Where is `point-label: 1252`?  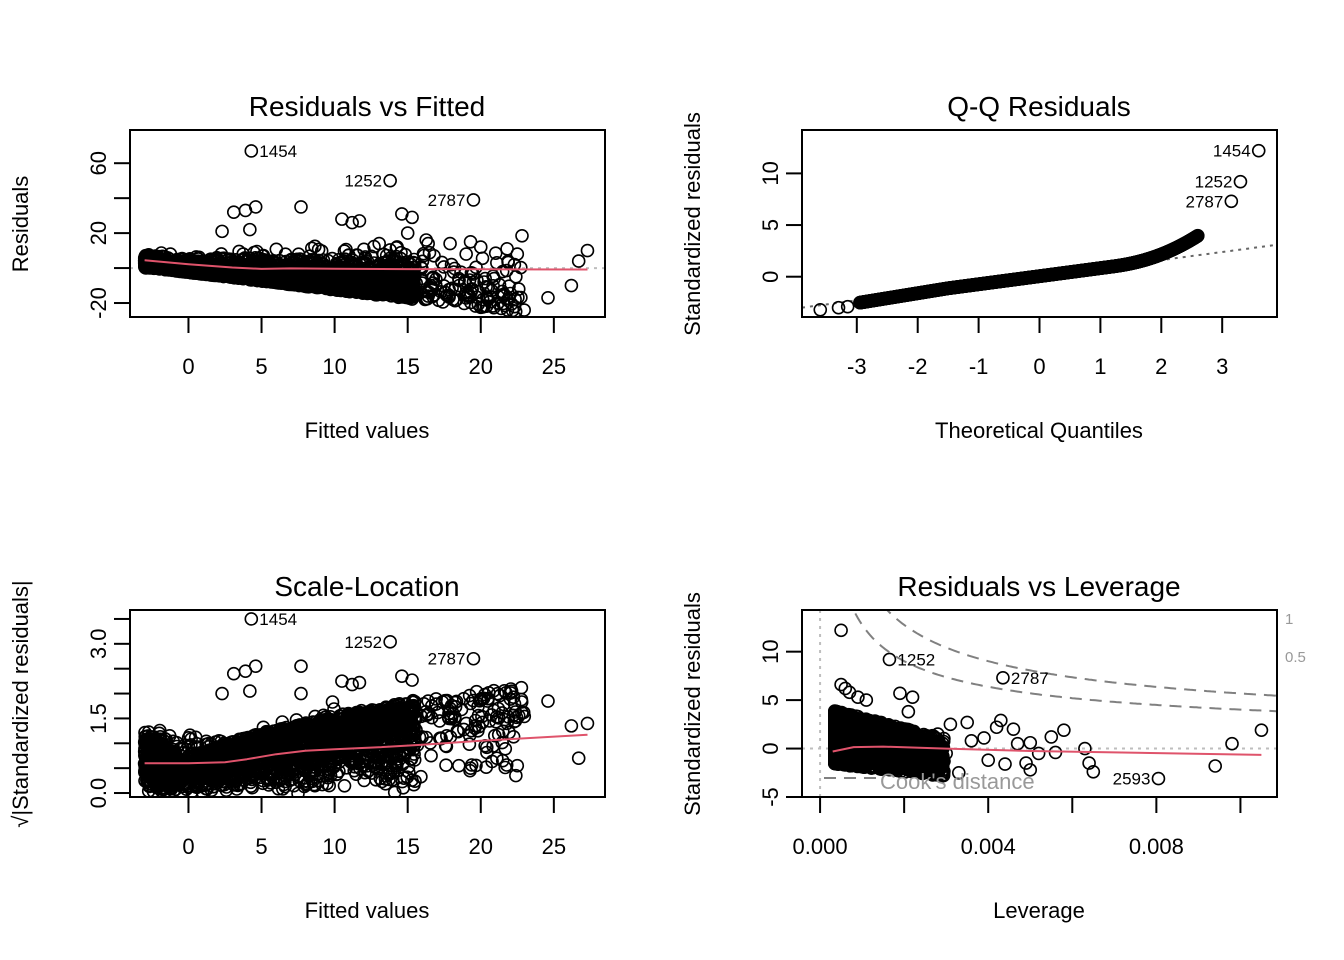 point-label: 1252 is located at coordinates (1214, 182).